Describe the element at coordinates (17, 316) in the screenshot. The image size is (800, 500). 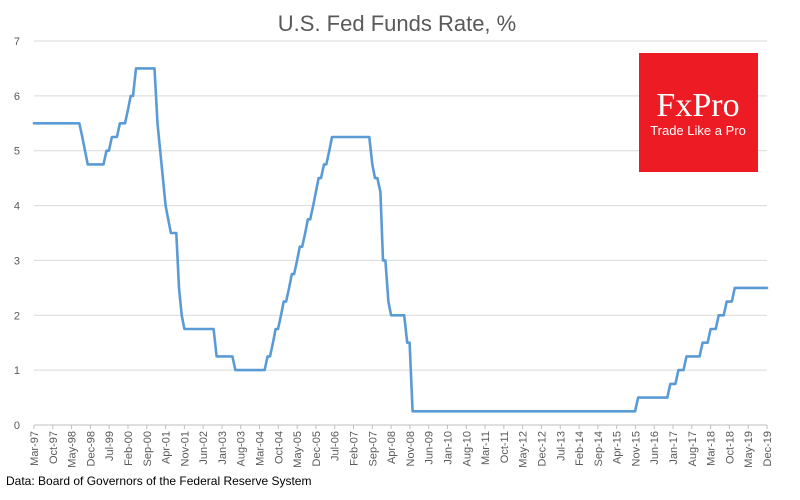
I see `y-tick-label: 2` at that location.